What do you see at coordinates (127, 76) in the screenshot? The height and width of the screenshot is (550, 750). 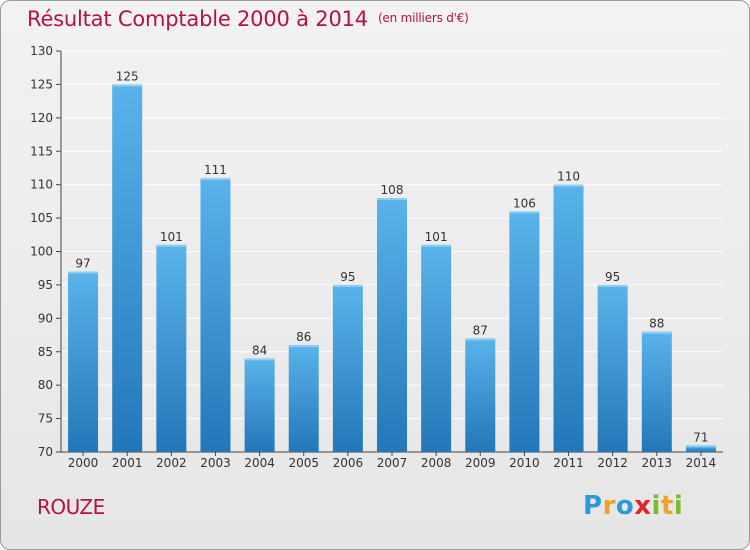 I see `value-label: 125` at bounding box center [127, 76].